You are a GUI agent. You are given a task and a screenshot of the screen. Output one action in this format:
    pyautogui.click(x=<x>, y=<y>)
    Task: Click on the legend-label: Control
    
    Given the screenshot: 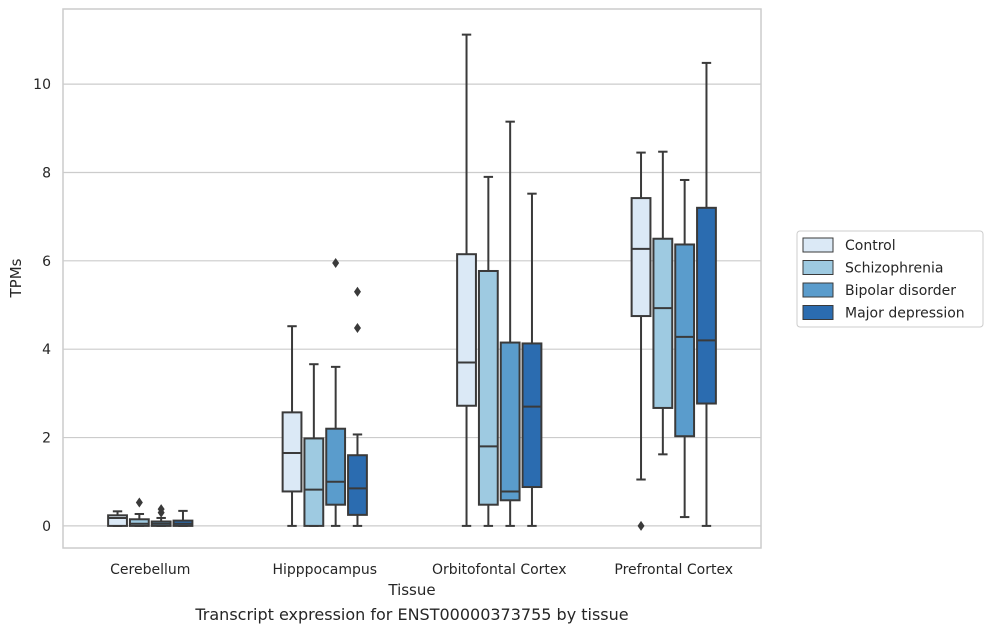 What is the action you would take?
    pyautogui.click(x=870, y=246)
    